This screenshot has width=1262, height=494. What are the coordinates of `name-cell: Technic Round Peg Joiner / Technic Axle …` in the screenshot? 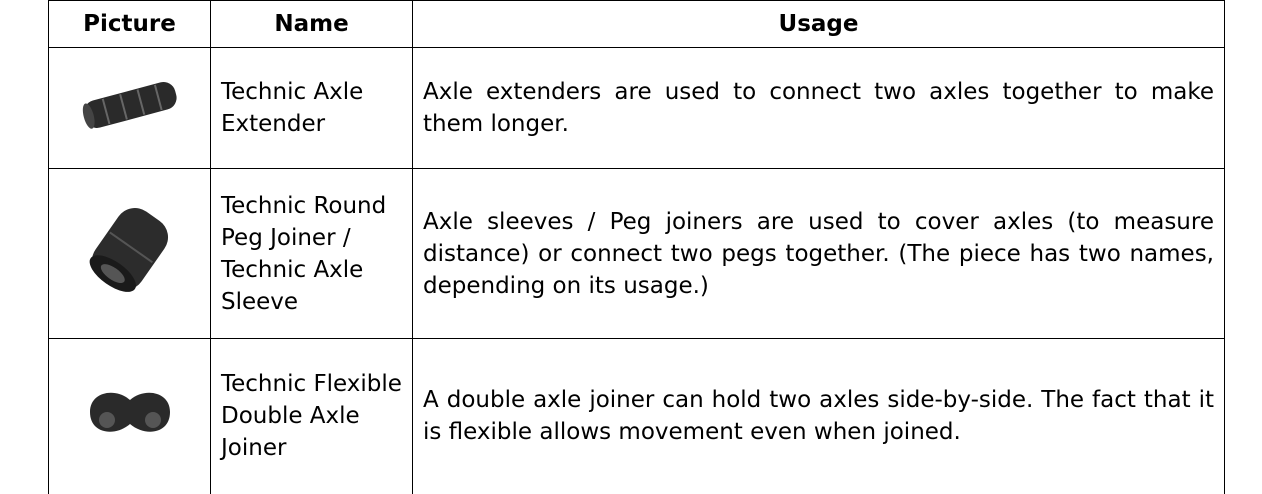 It's located at (311, 253).